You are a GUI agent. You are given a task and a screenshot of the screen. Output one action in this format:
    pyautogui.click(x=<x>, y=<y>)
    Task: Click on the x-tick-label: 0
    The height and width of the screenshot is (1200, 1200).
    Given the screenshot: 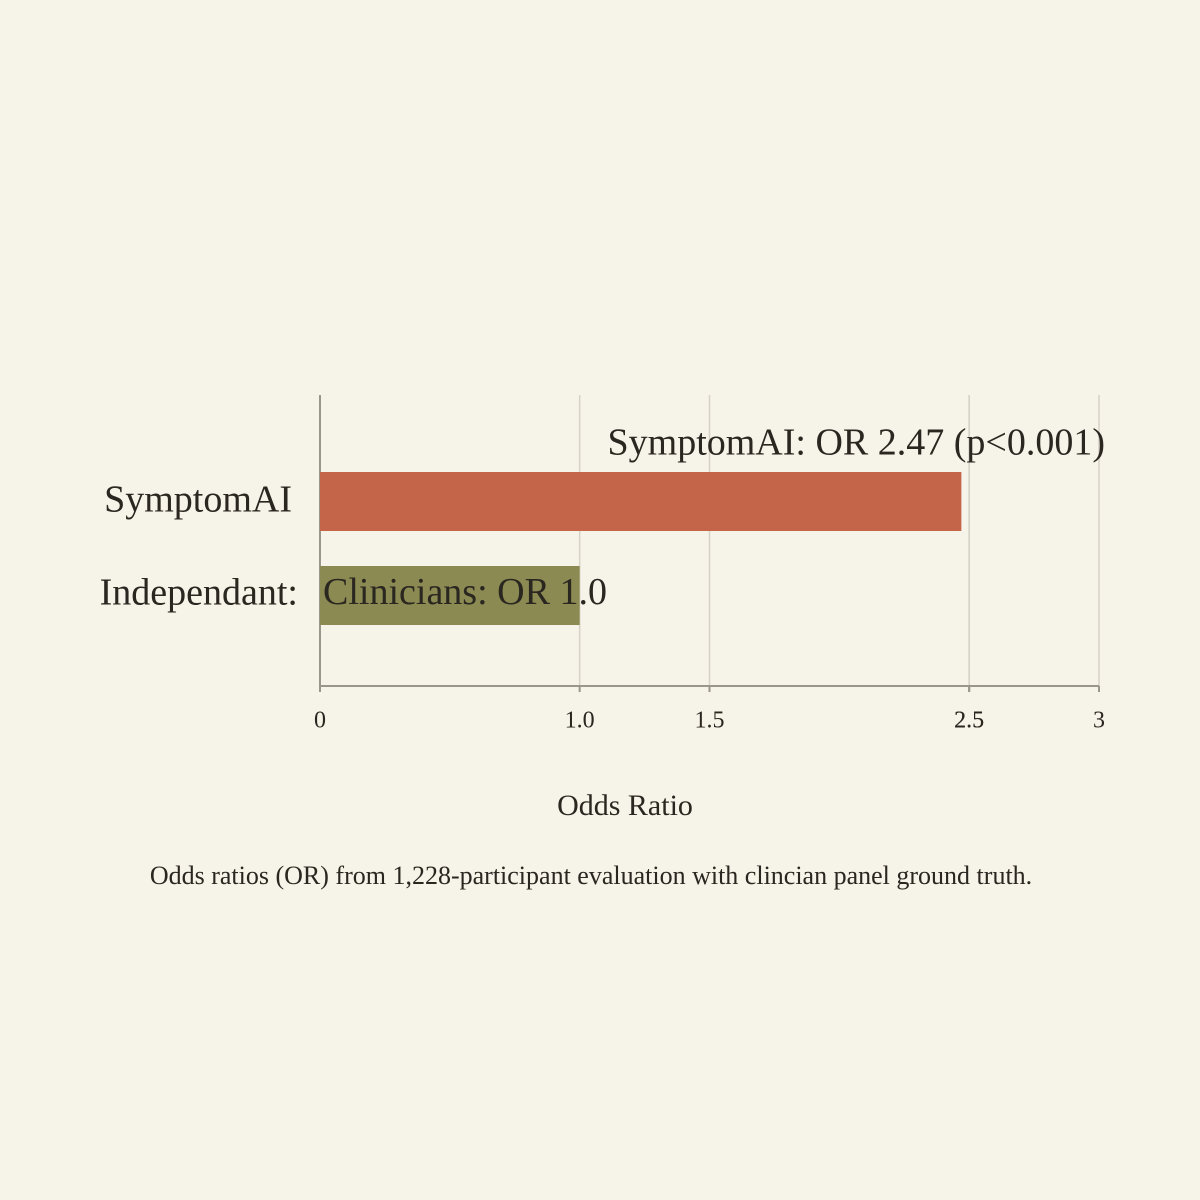 What is the action you would take?
    pyautogui.click(x=320, y=721)
    